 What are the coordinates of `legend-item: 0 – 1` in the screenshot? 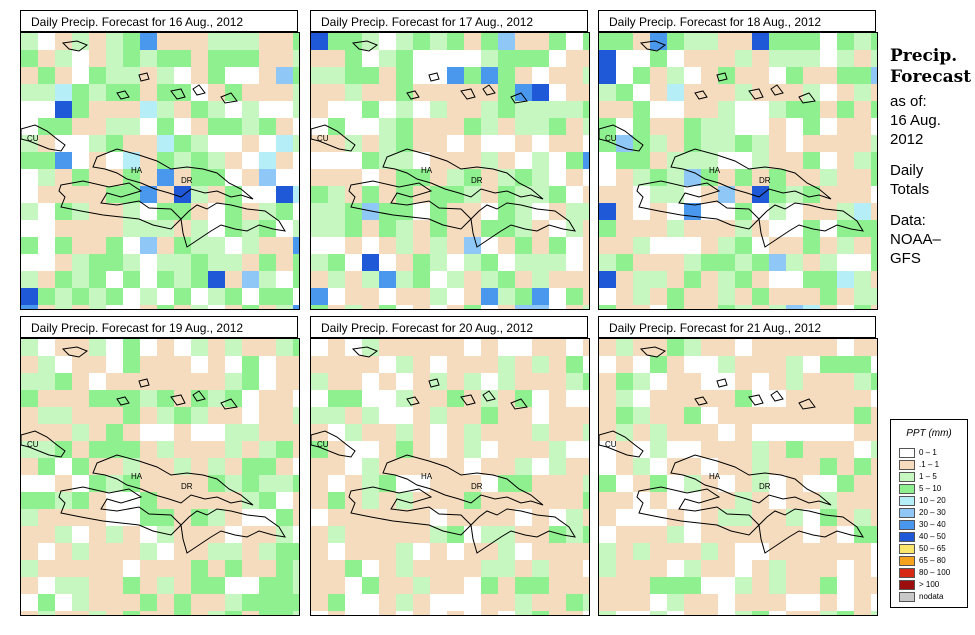 It's located at (932, 453).